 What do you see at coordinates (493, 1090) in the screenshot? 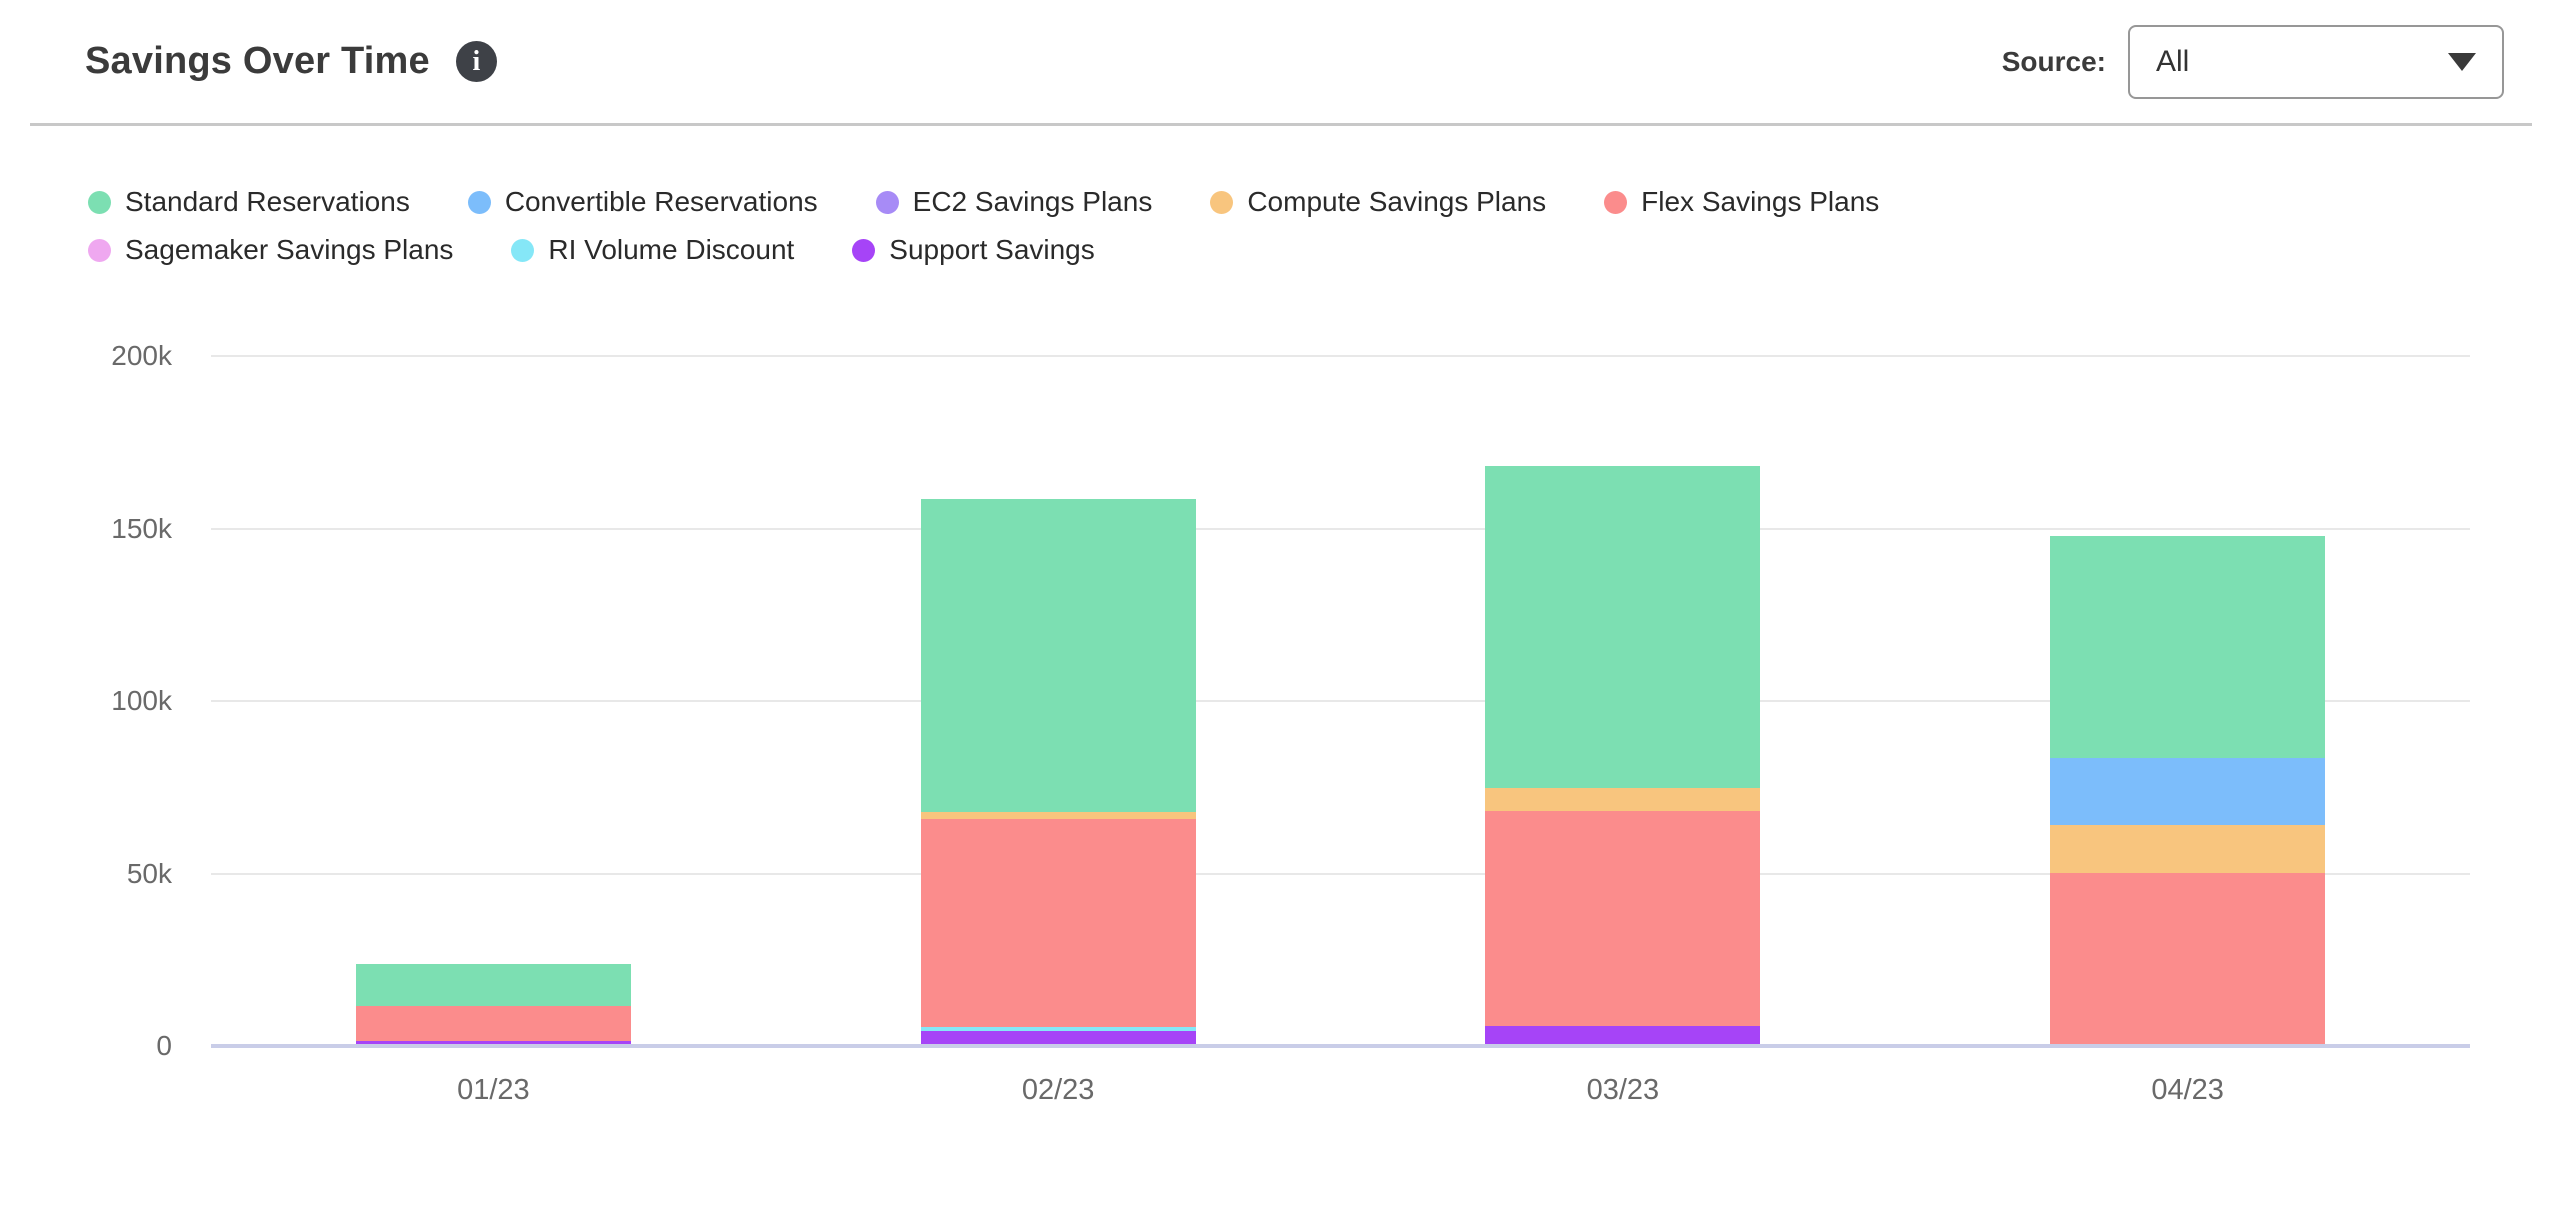
I see `x-axis-tick-label: 01/23` at bounding box center [493, 1090].